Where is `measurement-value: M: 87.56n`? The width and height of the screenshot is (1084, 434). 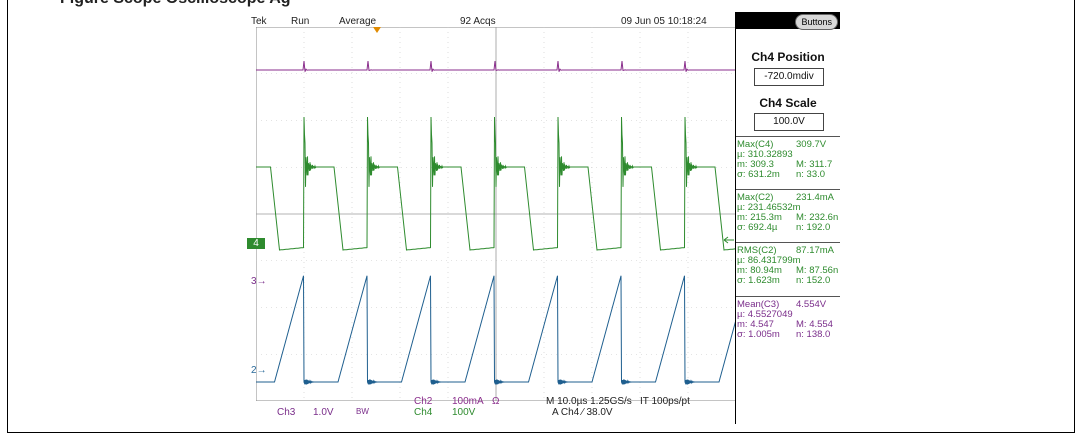
measurement-value: M: 87.56n is located at coordinates (817, 270).